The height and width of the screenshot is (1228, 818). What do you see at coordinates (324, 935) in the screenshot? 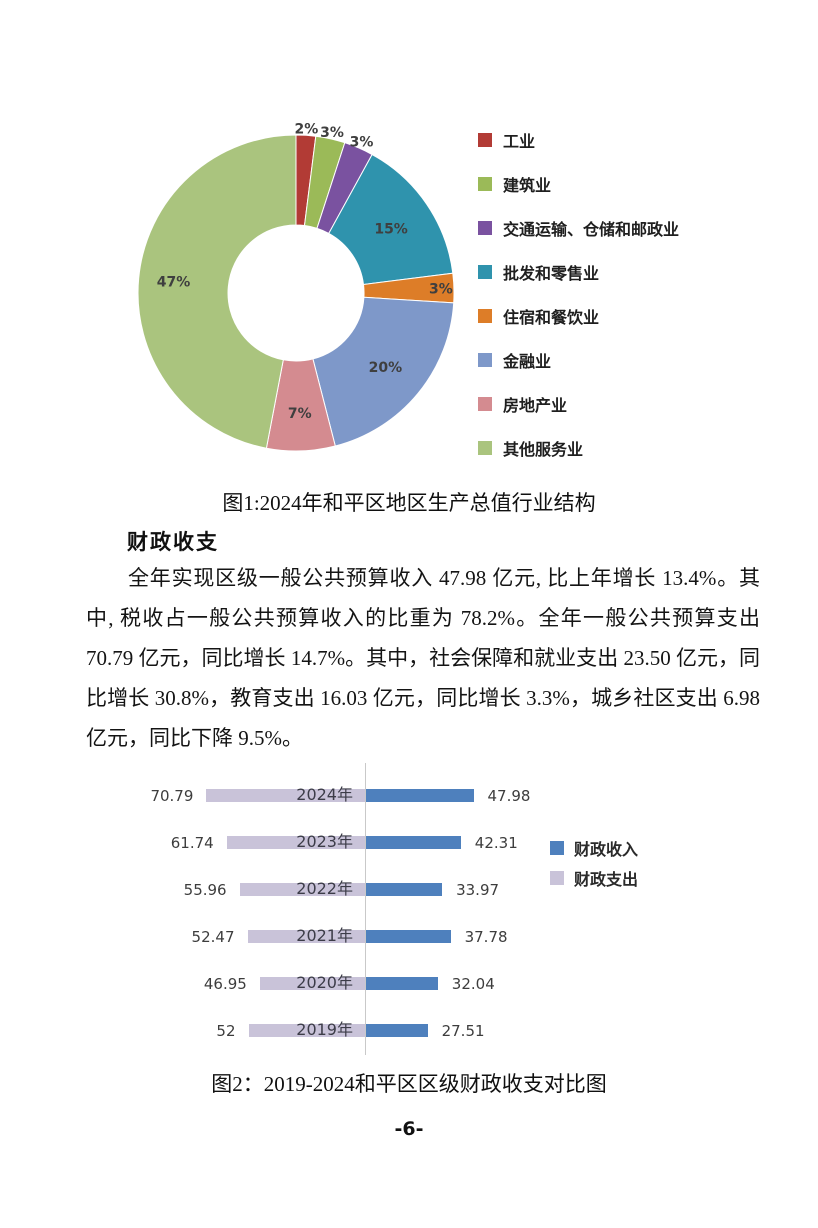
I see `year-category-label: 2021年` at bounding box center [324, 935].